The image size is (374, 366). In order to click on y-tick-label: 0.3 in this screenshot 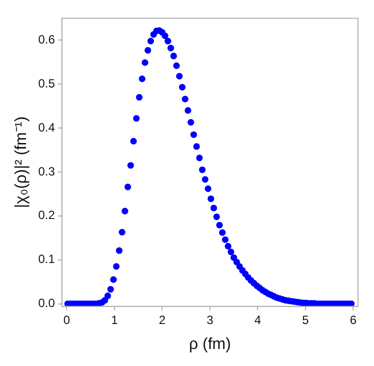, I will do `click(47, 171)`.